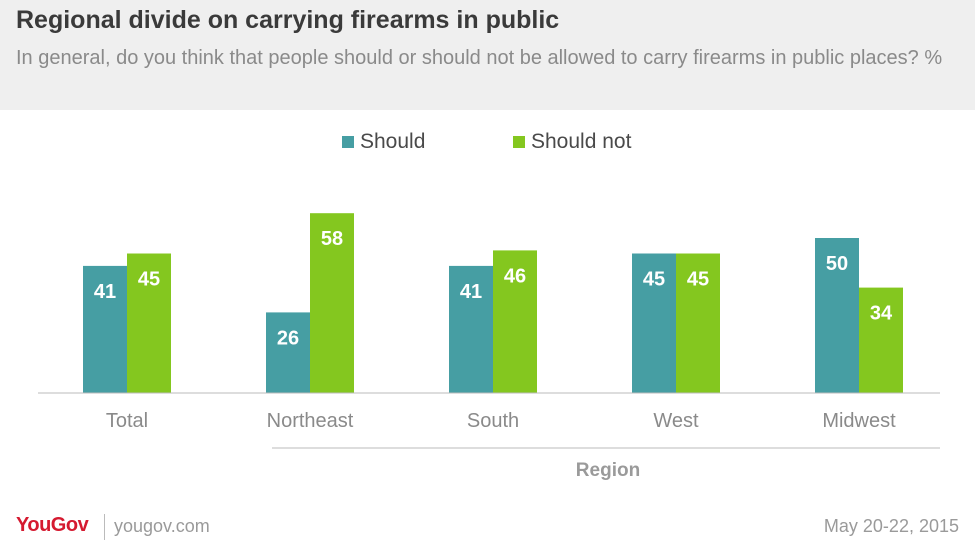 This screenshot has width=975, height=548. What do you see at coordinates (104, 527) in the screenshot?
I see `footer-divider` at bounding box center [104, 527].